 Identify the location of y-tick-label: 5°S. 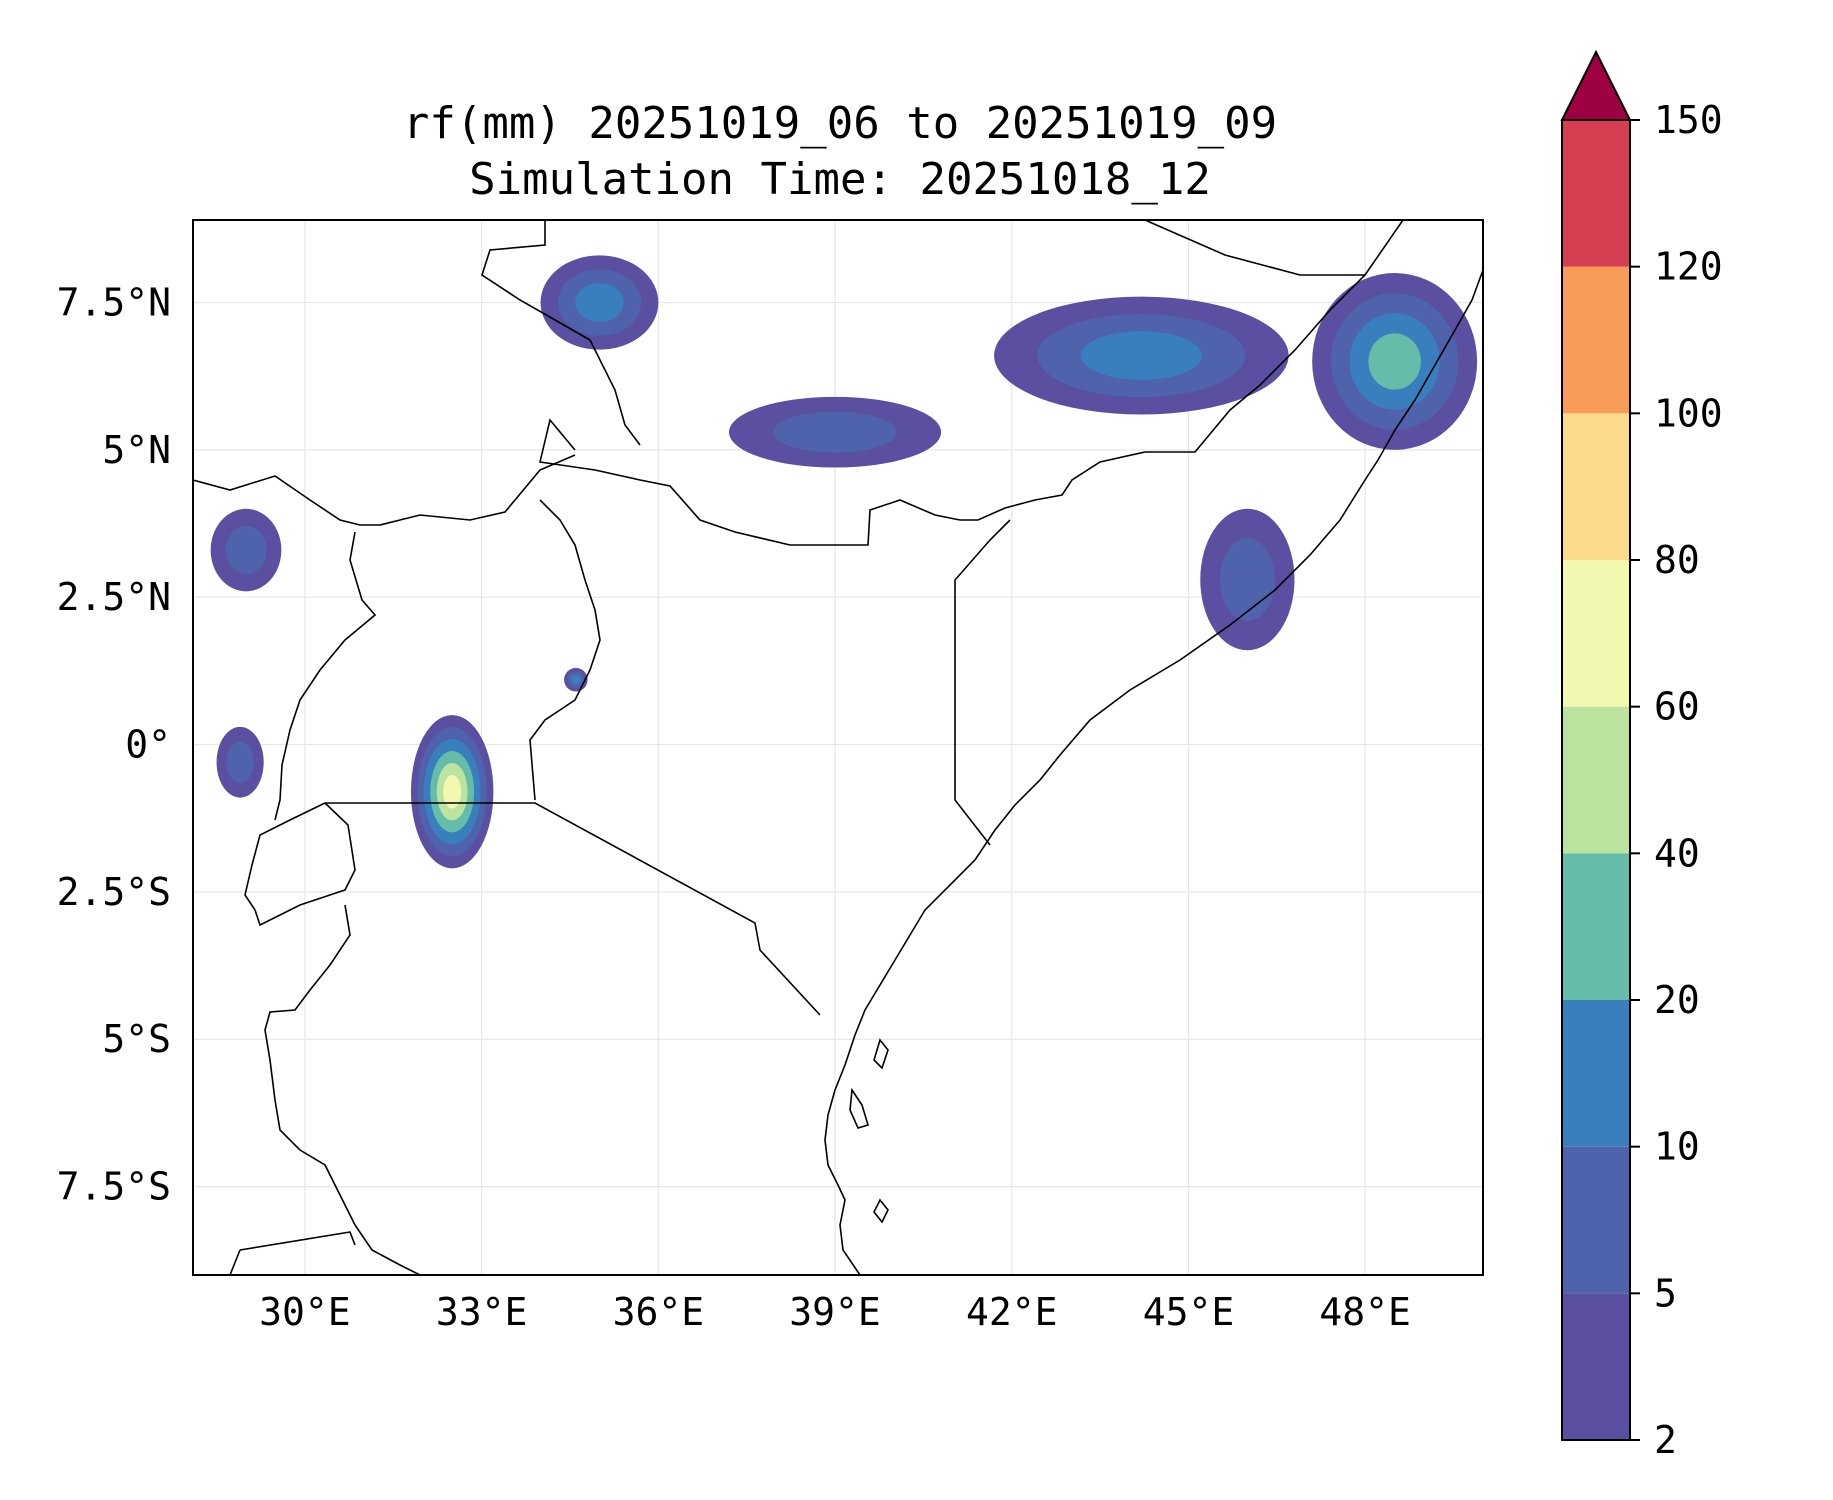
(136, 1039).